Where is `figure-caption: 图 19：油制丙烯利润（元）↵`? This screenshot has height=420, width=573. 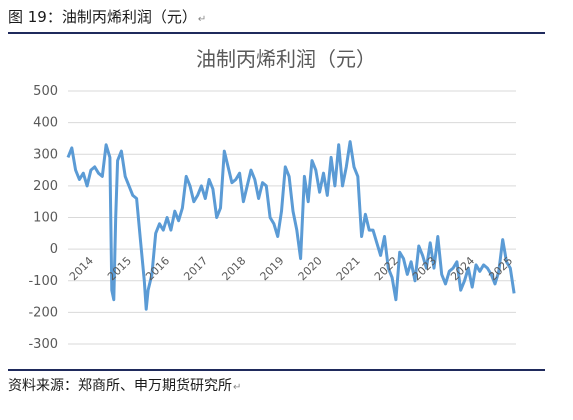
figure-caption: 图 19：油制丙烯利润（元）↵ is located at coordinates (107, 17).